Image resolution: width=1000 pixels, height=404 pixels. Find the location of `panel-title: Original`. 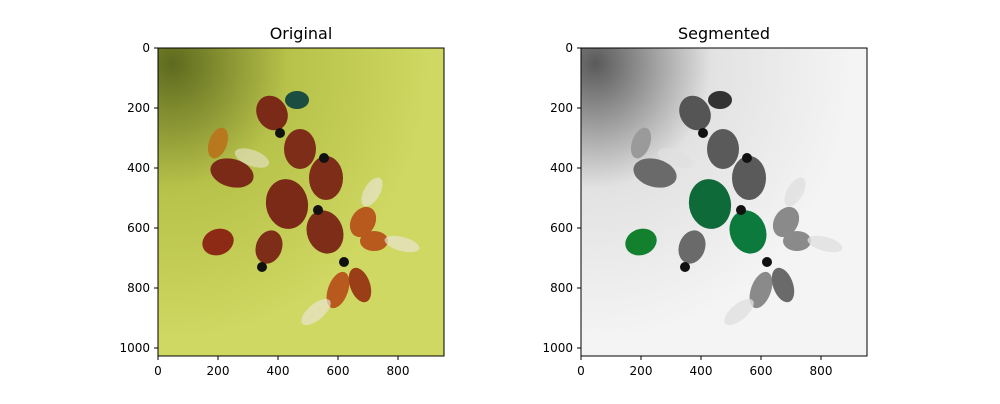

panel-title: Original is located at coordinates (301, 33).